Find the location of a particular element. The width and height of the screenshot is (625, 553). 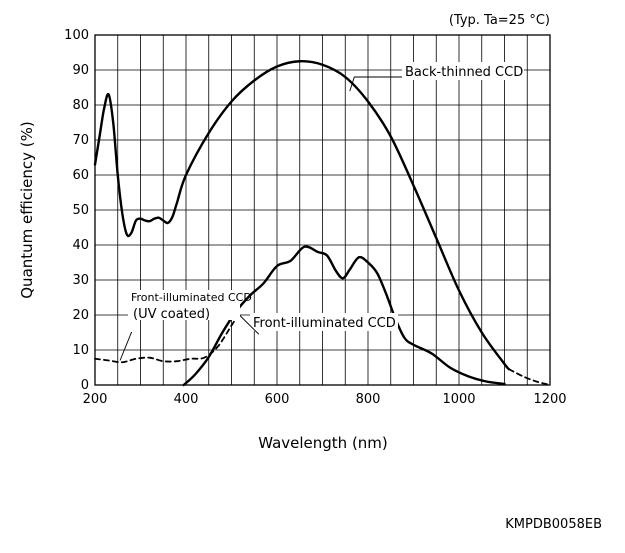

annotation-front-illuminated: Front-illuminated CCD is located at coordinates (324, 323).